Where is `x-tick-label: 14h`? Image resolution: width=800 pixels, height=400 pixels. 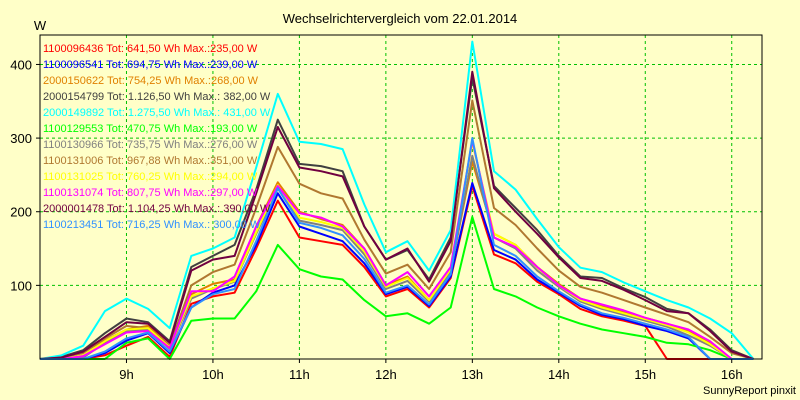
x-tick-label: 14h is located at coordinates (559, 374).